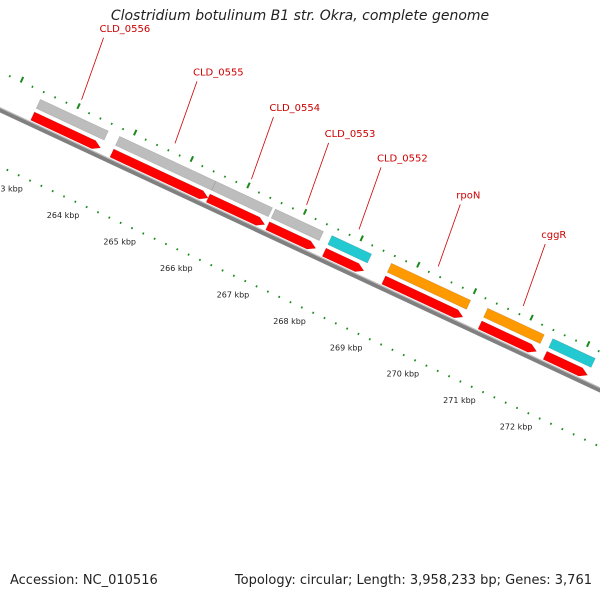 This screenshot has height=600, width=600. Describe the element at coordinates (218, 72) in the screenshot. I see `feature-label-CLD_0555: CLD_0555` at that location.